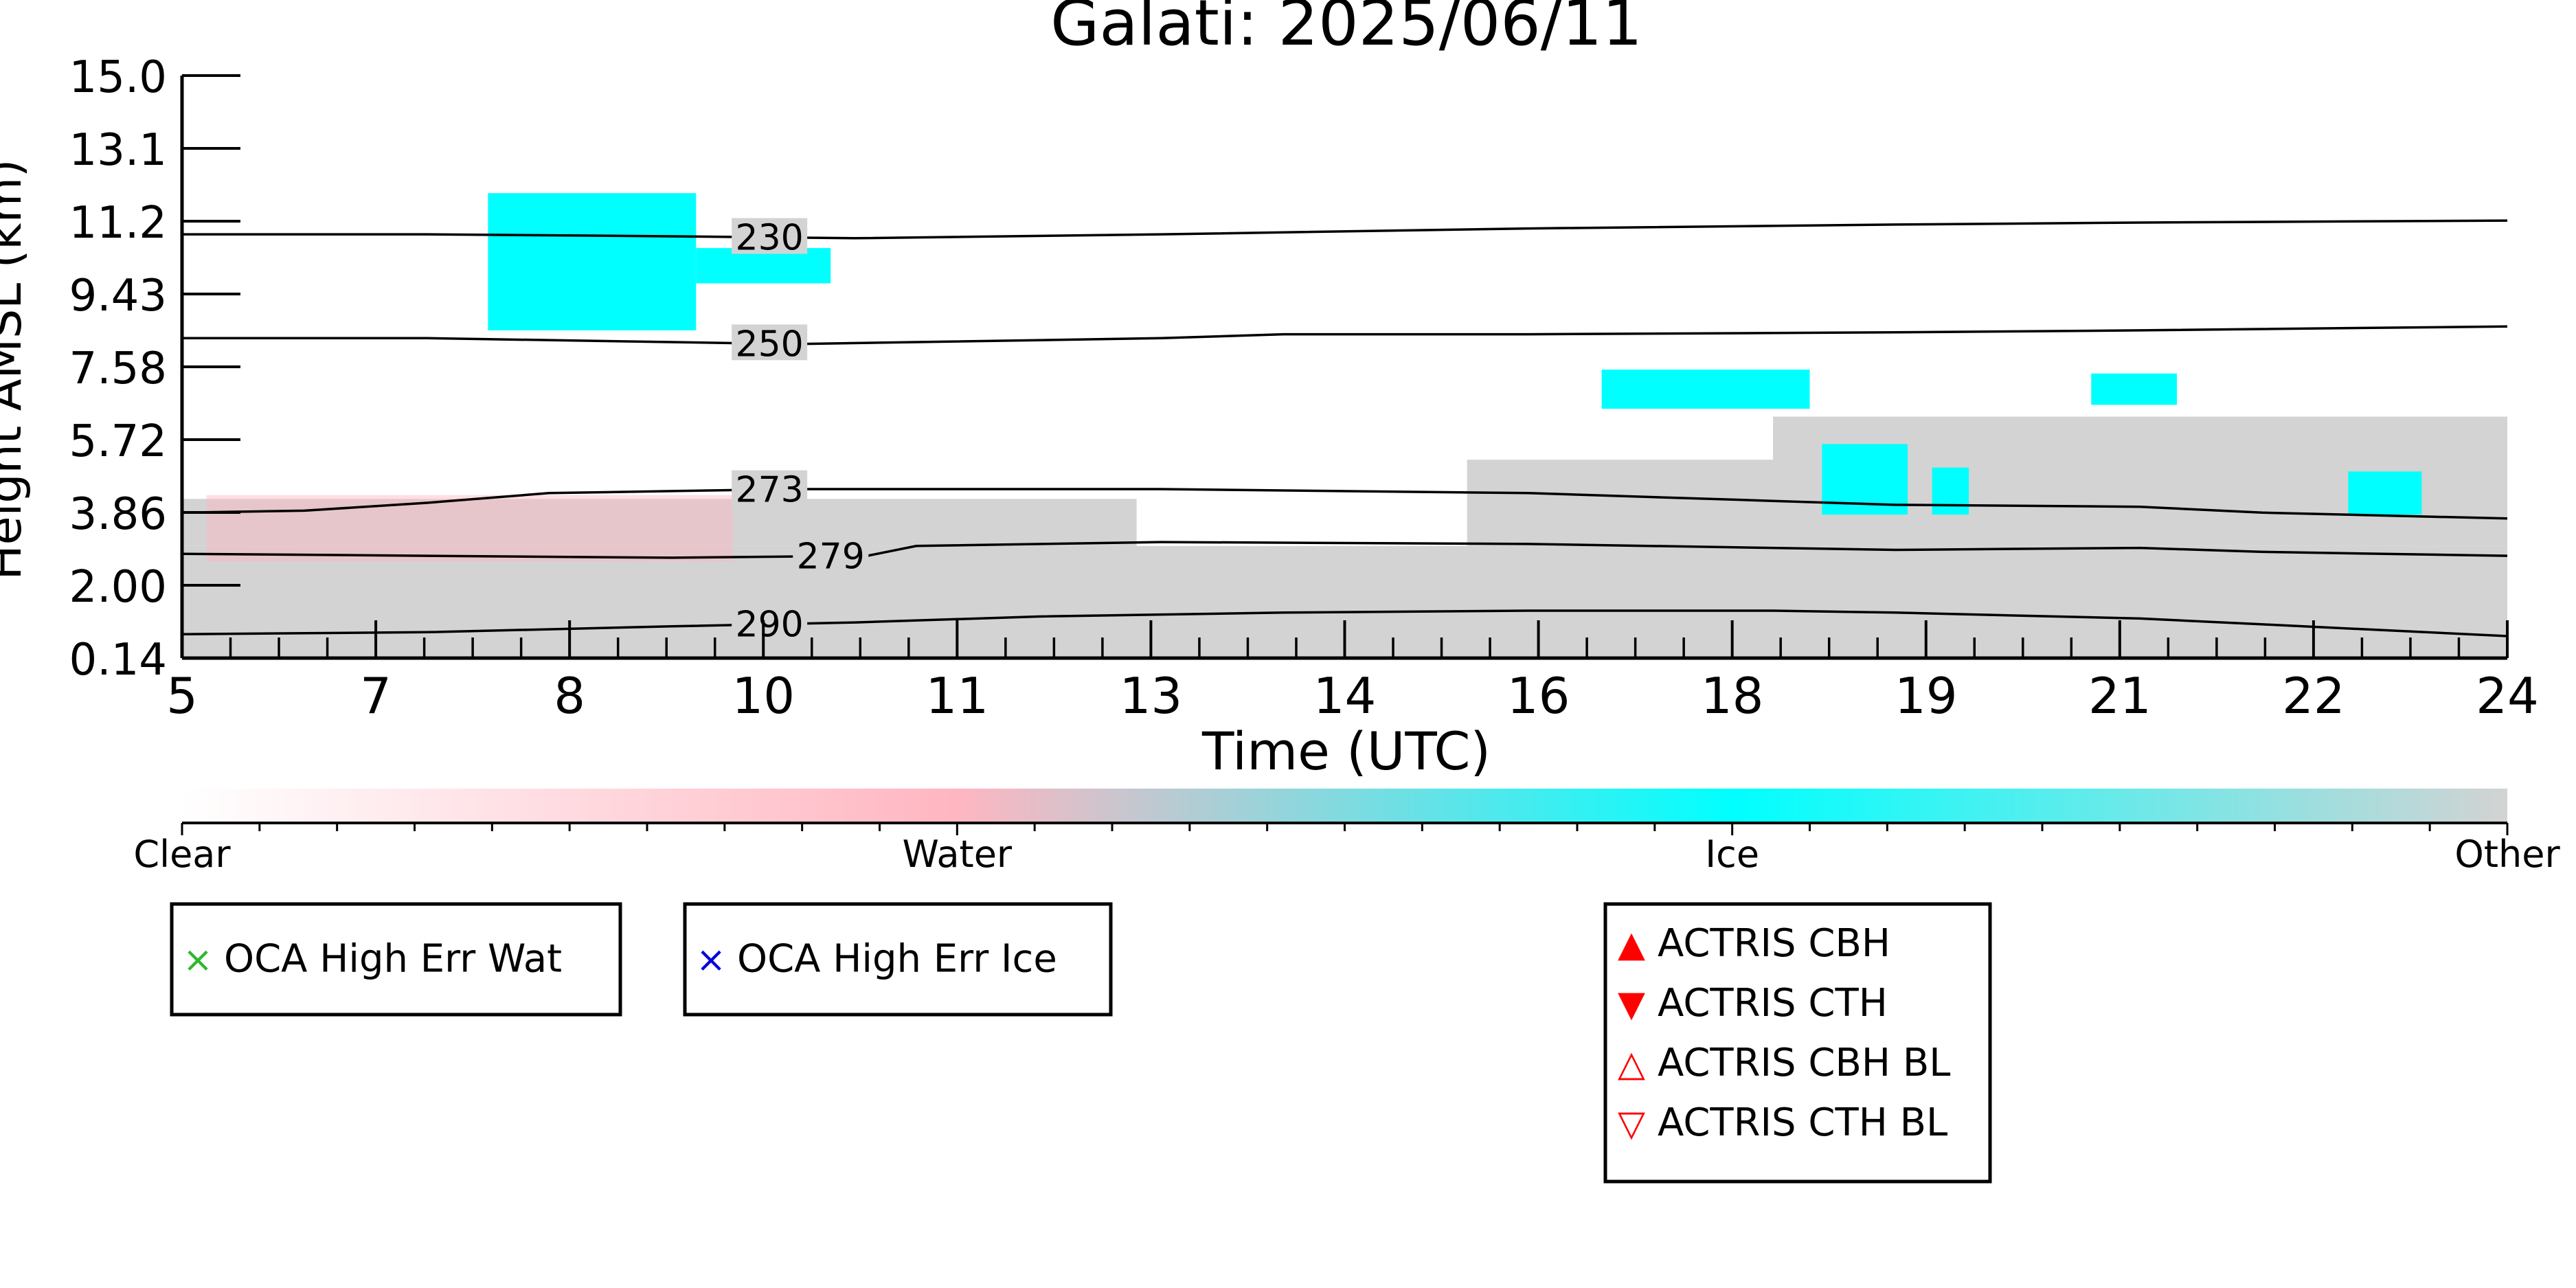  Describe the element at coordinates (957, 696) in the screenshot. I see `x-tick-label: 11` at that location.